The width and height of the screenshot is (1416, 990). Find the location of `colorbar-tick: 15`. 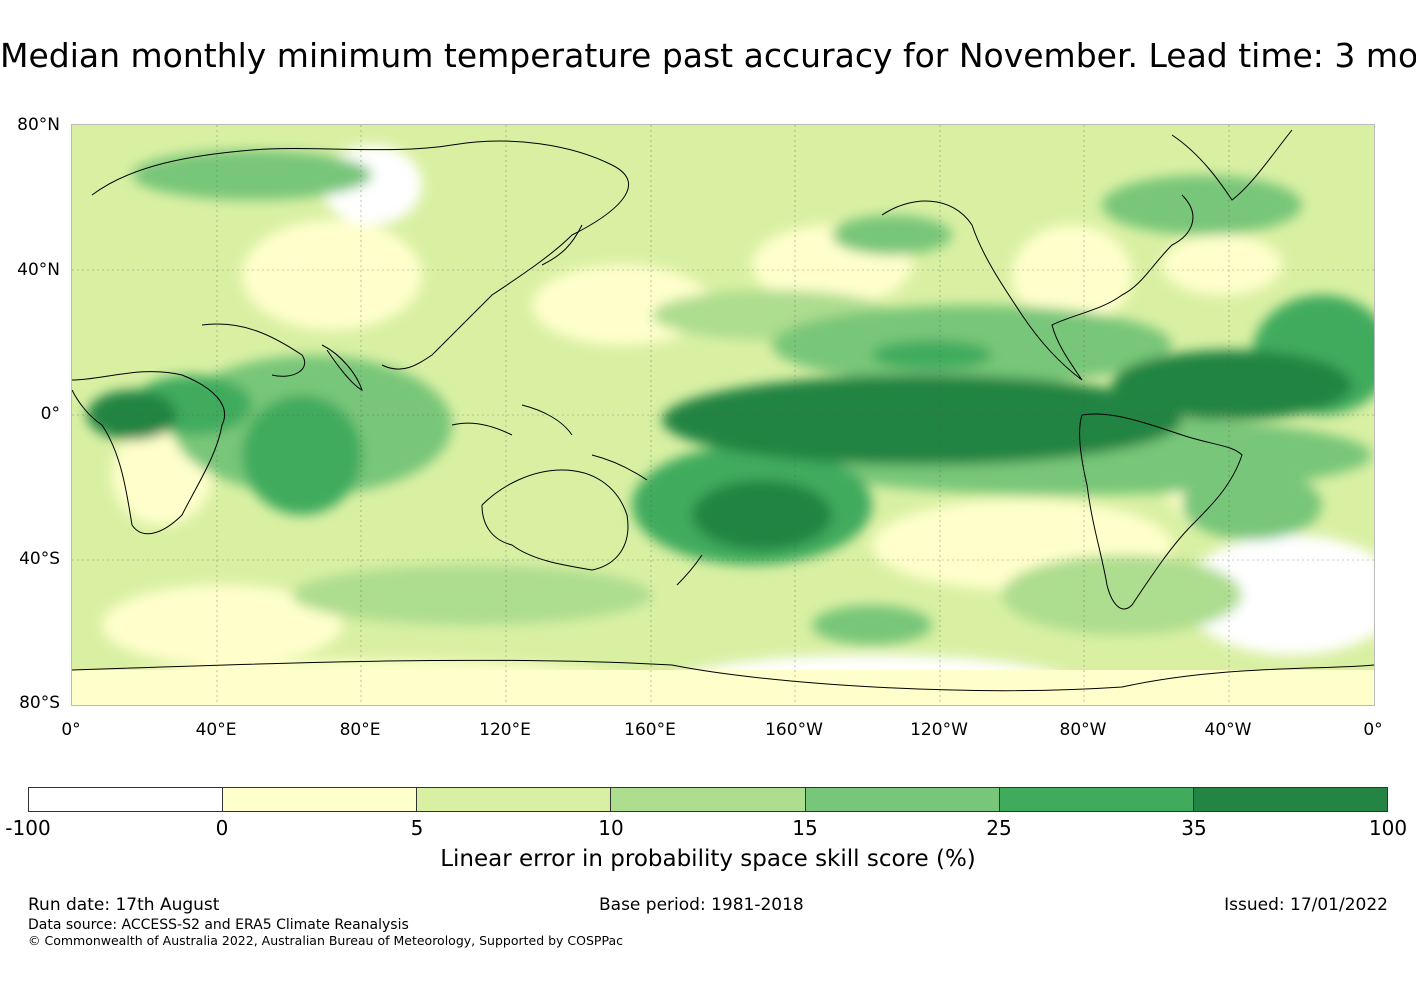

colorbar-tick: 15 is located at coordinates (805, 828).